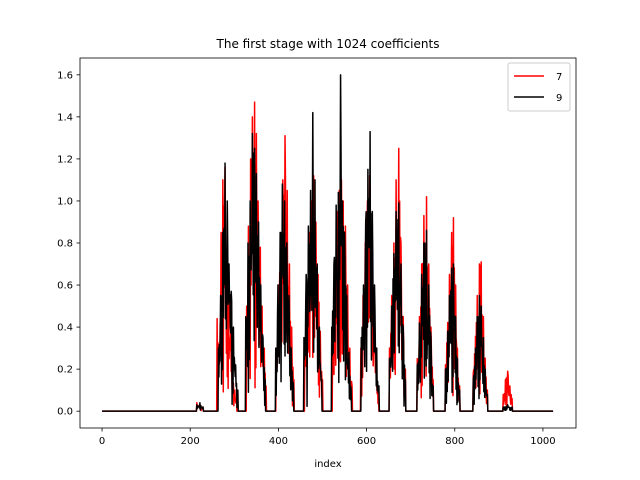 The image size is (640, 480). What do you see at coordinates (190, 441) in the screenshot?
I see `x-tick-label: 200` at bounding box center [190, 441].